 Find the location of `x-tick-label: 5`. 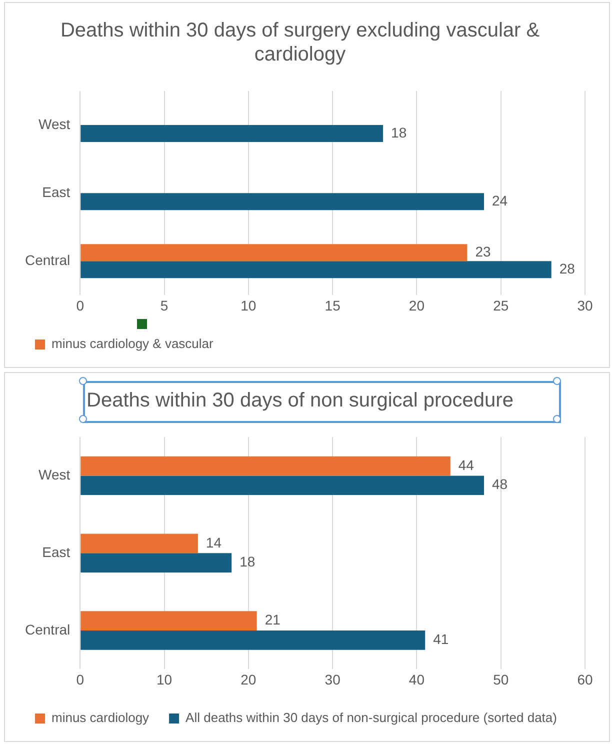

x-tick-label: 5 is located at coordinates (164, 305).